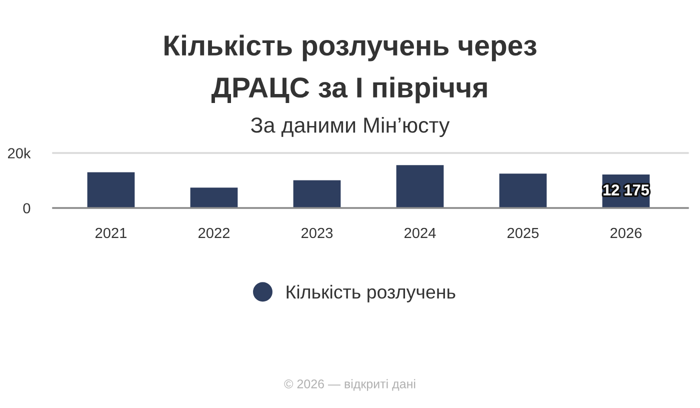  I want to click on x-tick-label: 2022, so click(214, 233).